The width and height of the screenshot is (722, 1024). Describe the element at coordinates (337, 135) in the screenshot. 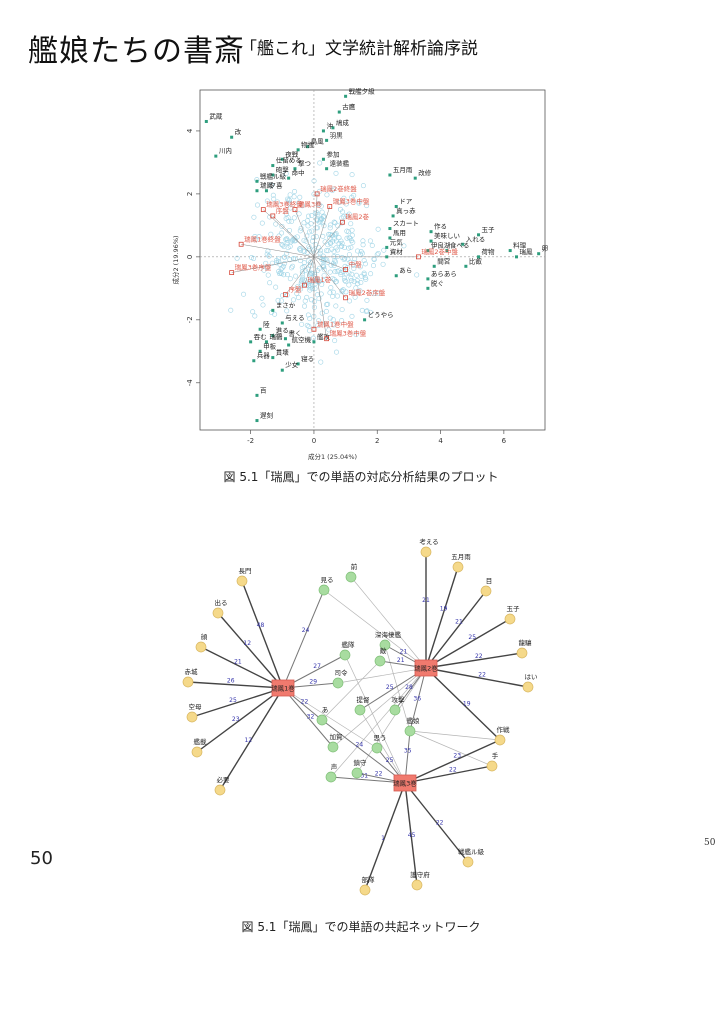

I see `word-label: 羽黒` at that location.